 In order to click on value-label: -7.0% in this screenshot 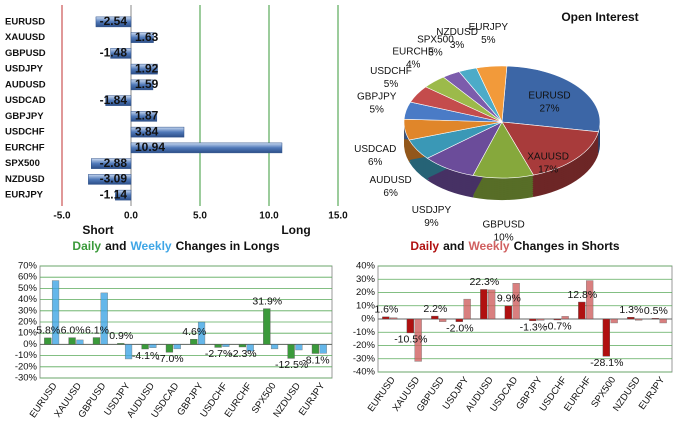, I will do `click(169, 359)`.